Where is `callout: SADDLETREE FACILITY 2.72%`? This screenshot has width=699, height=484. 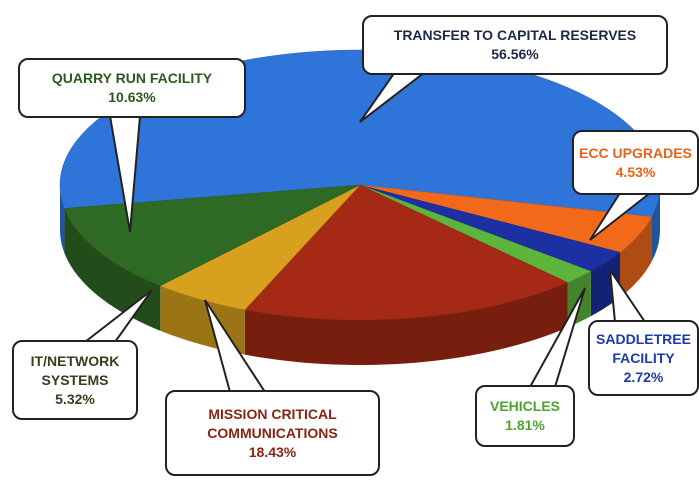
callout: SADDLETREE FACILITY 2.72% is located at coordinates (643, 358).